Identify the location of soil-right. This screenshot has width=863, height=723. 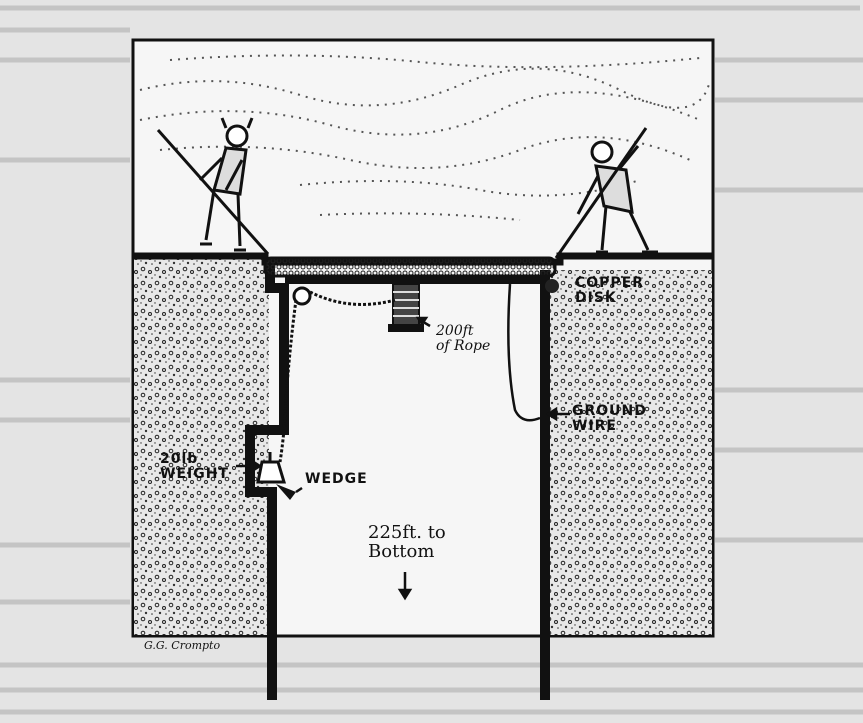
(628, 452).